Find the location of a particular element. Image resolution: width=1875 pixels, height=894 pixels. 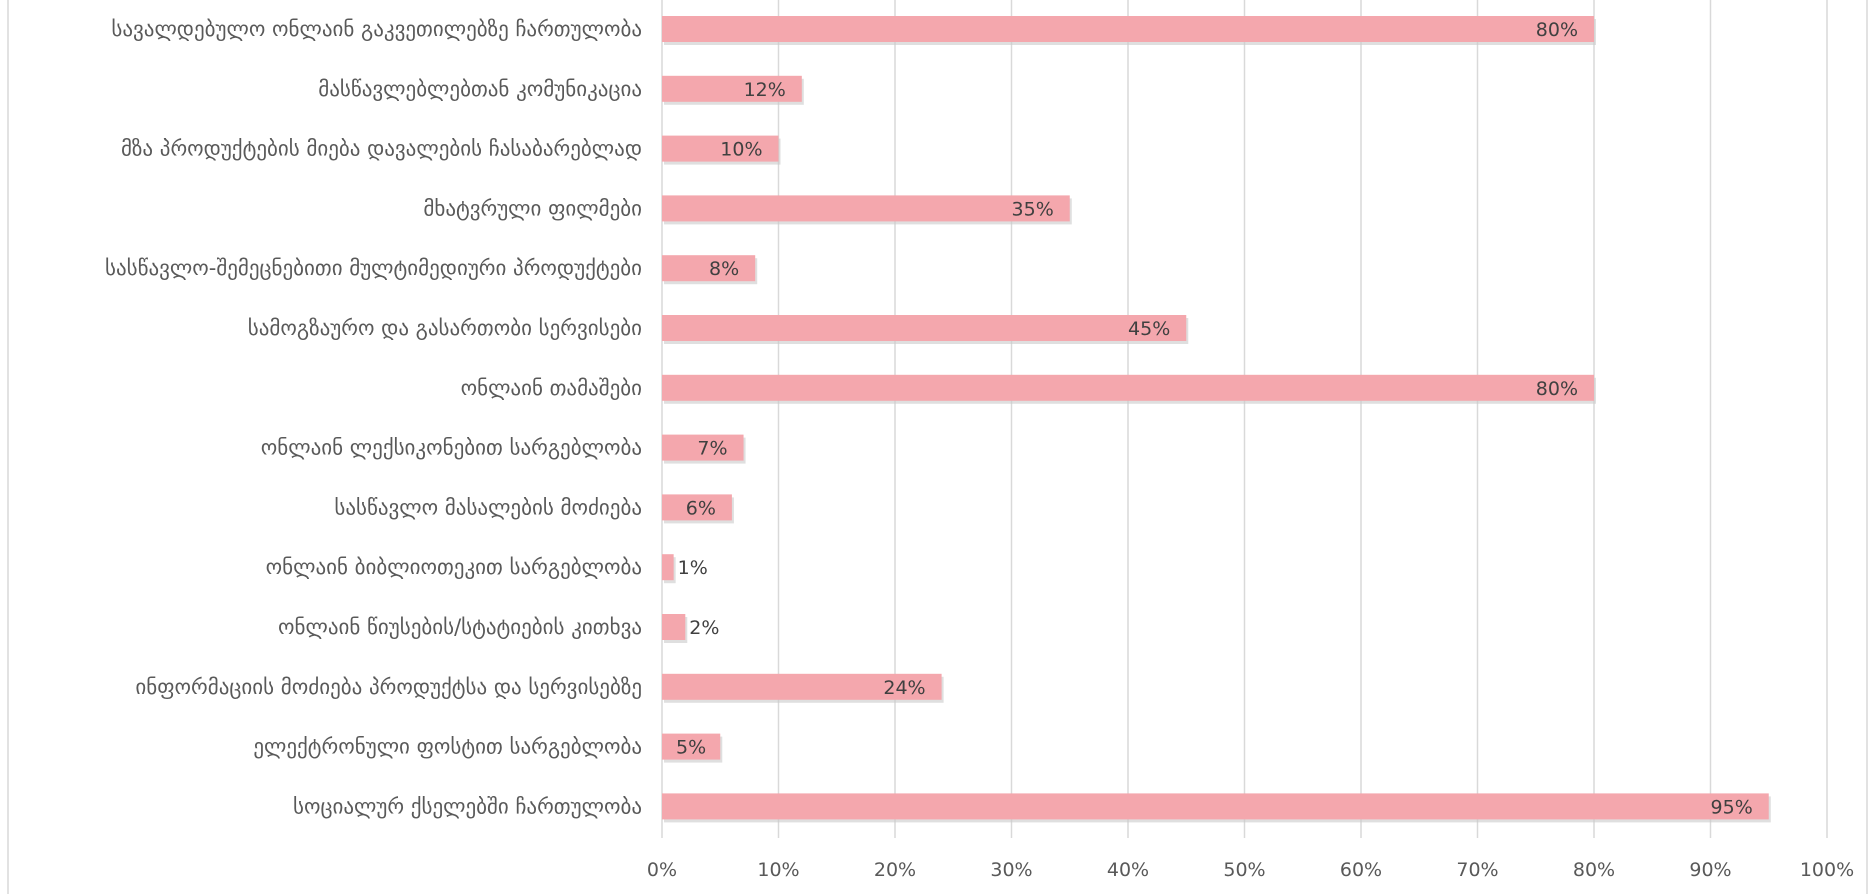

data-label: 6% is located at coordinates (701, 508).